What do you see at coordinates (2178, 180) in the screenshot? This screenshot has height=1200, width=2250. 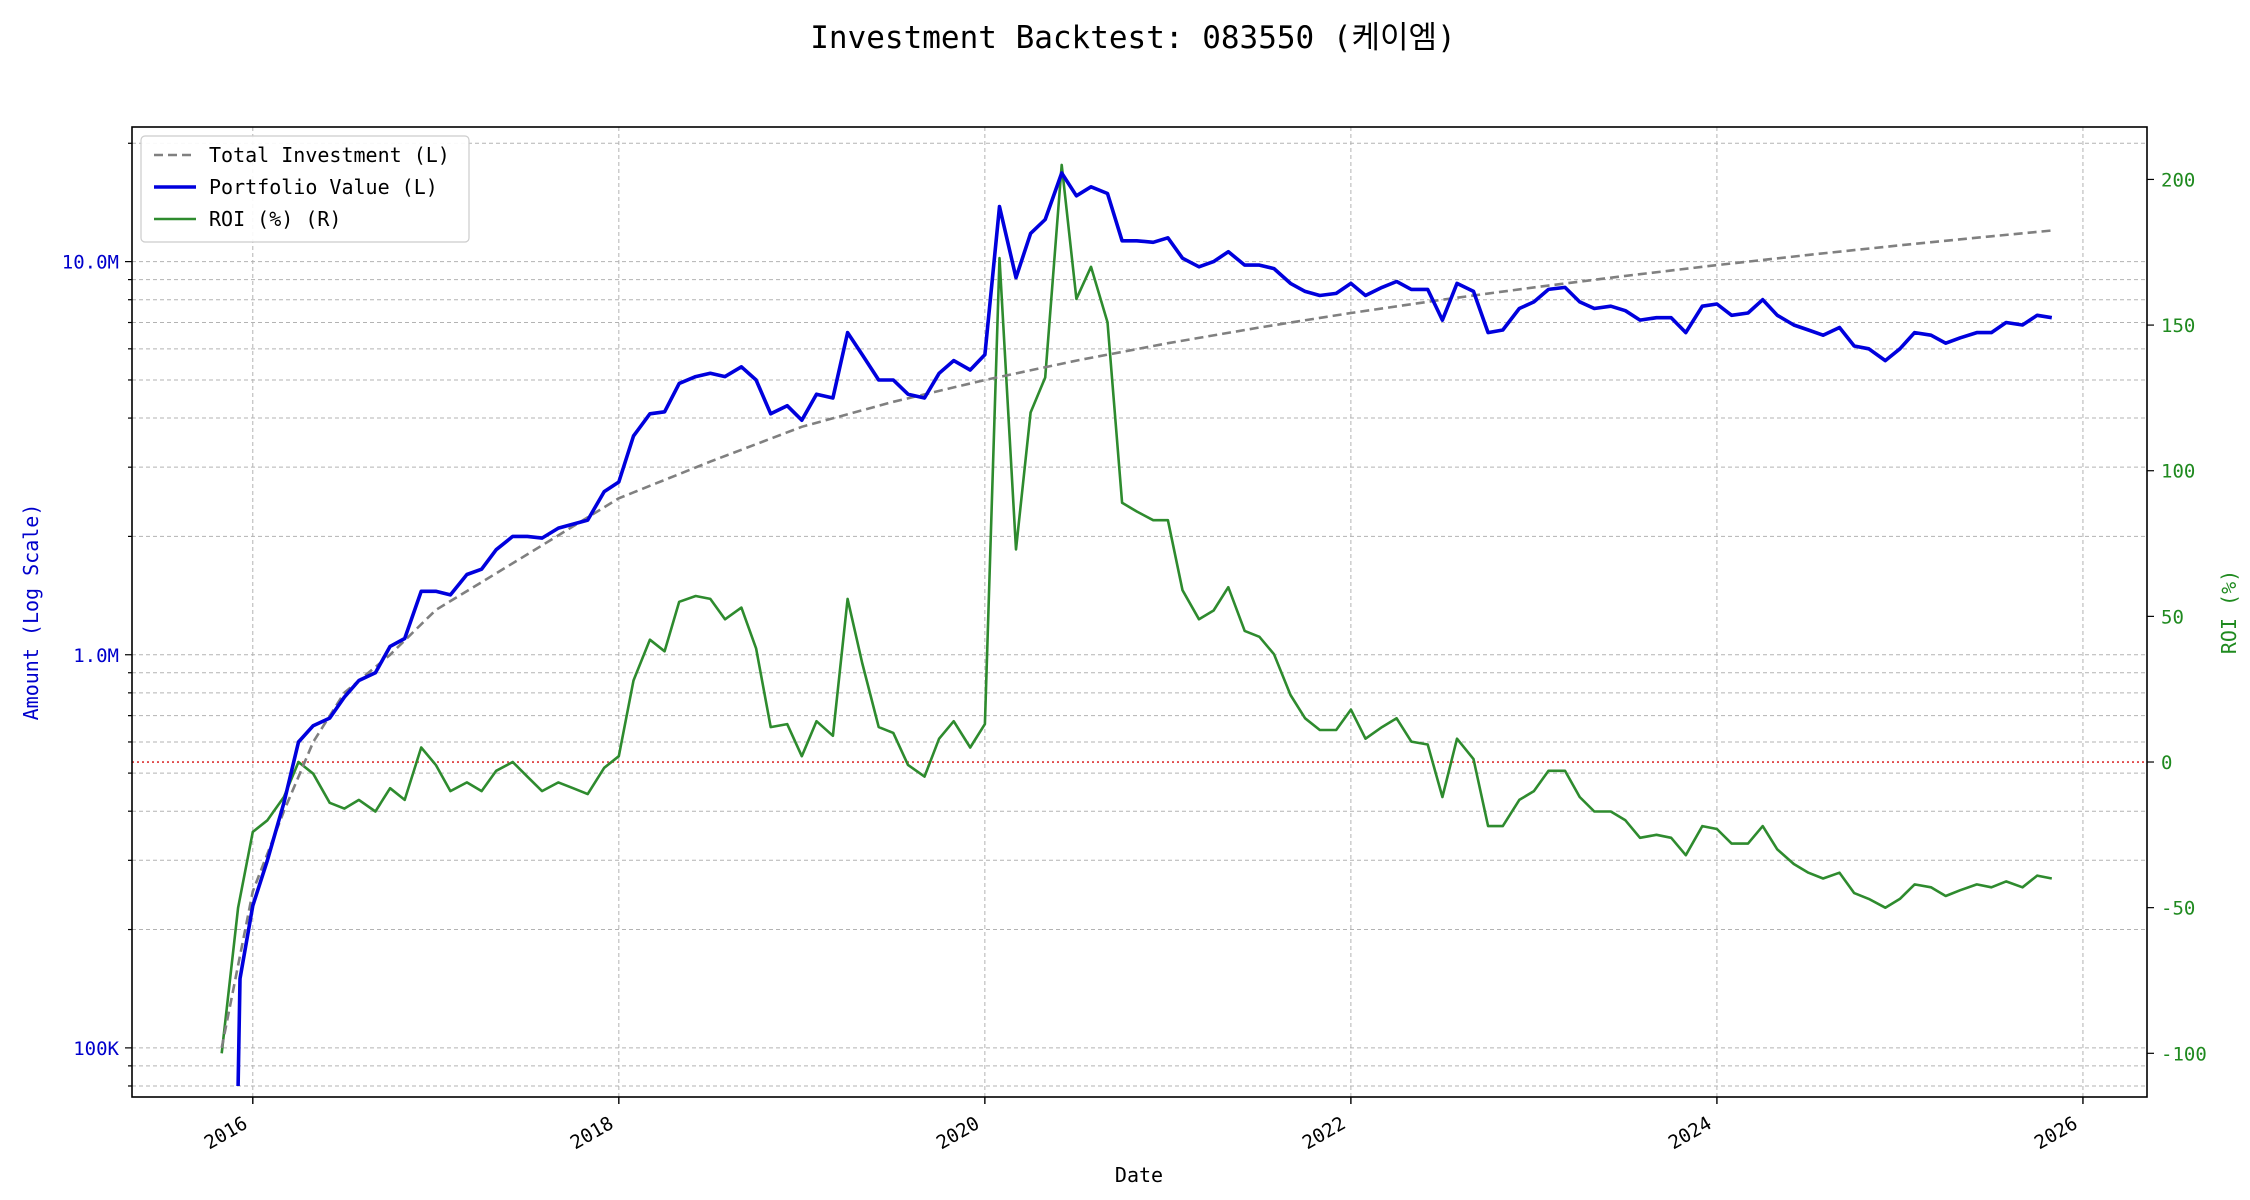 I see `right-tick-label: 200` at bounding box center [2178, 180].